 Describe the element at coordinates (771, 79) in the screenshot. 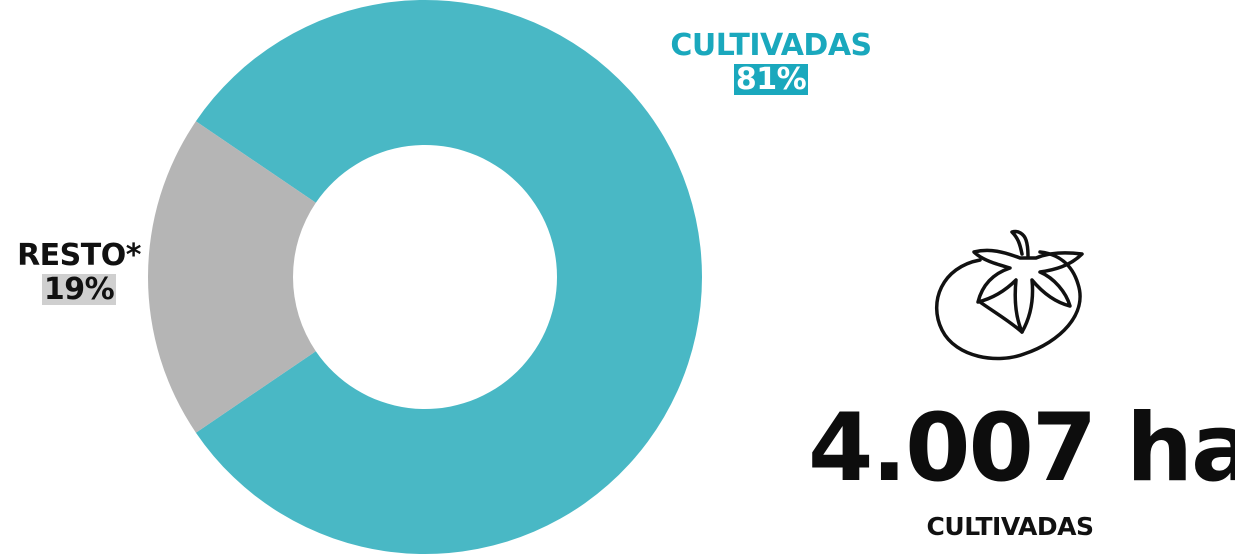

I see `cultivadas-percent-label: 81%` at that location.